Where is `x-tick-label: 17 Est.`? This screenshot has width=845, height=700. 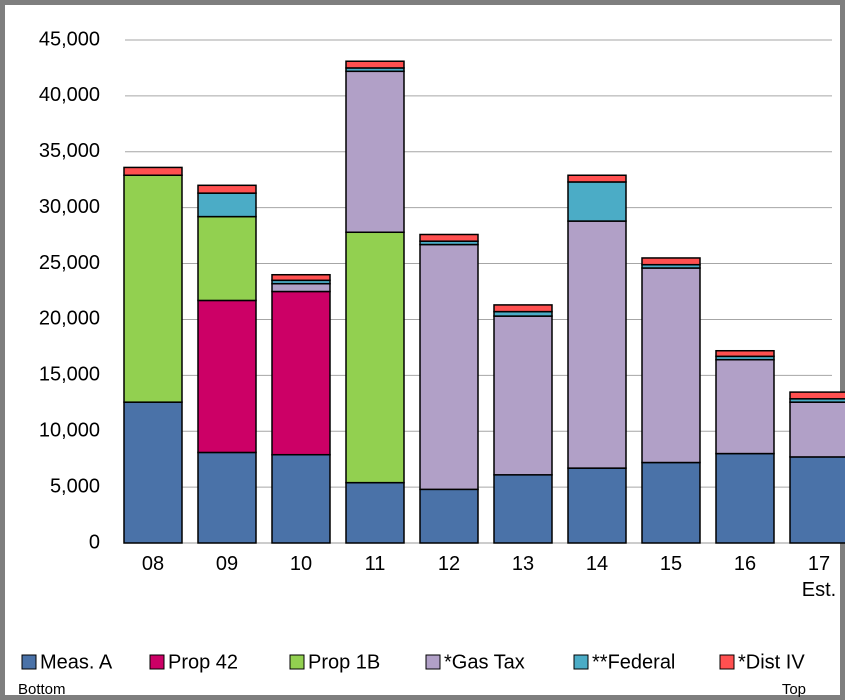
x-tick-label: 17 Est. is located at coordinates (819, 577).